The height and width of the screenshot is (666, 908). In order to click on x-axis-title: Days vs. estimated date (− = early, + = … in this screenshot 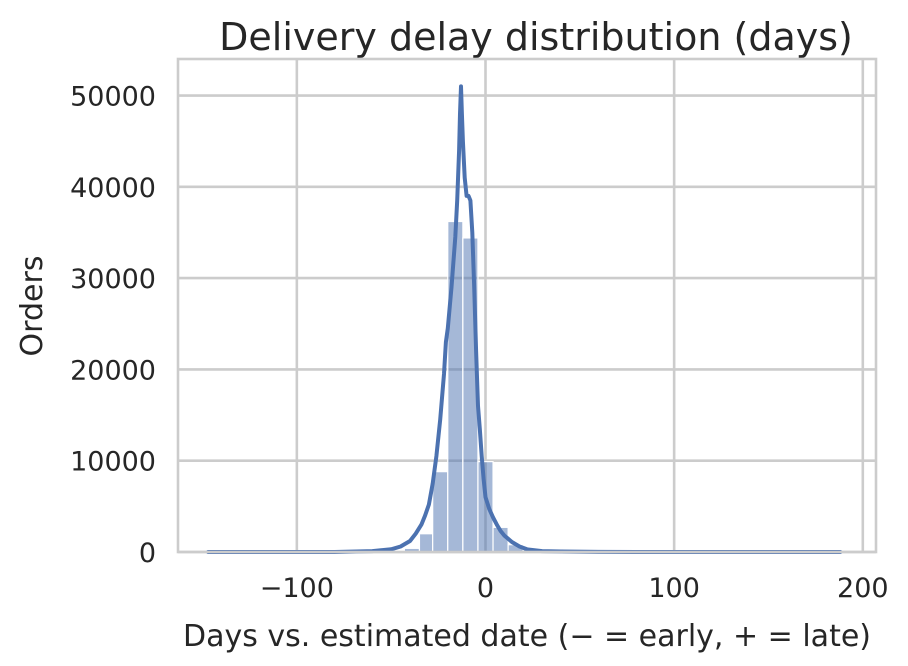, I will do `click(527, 636)`.